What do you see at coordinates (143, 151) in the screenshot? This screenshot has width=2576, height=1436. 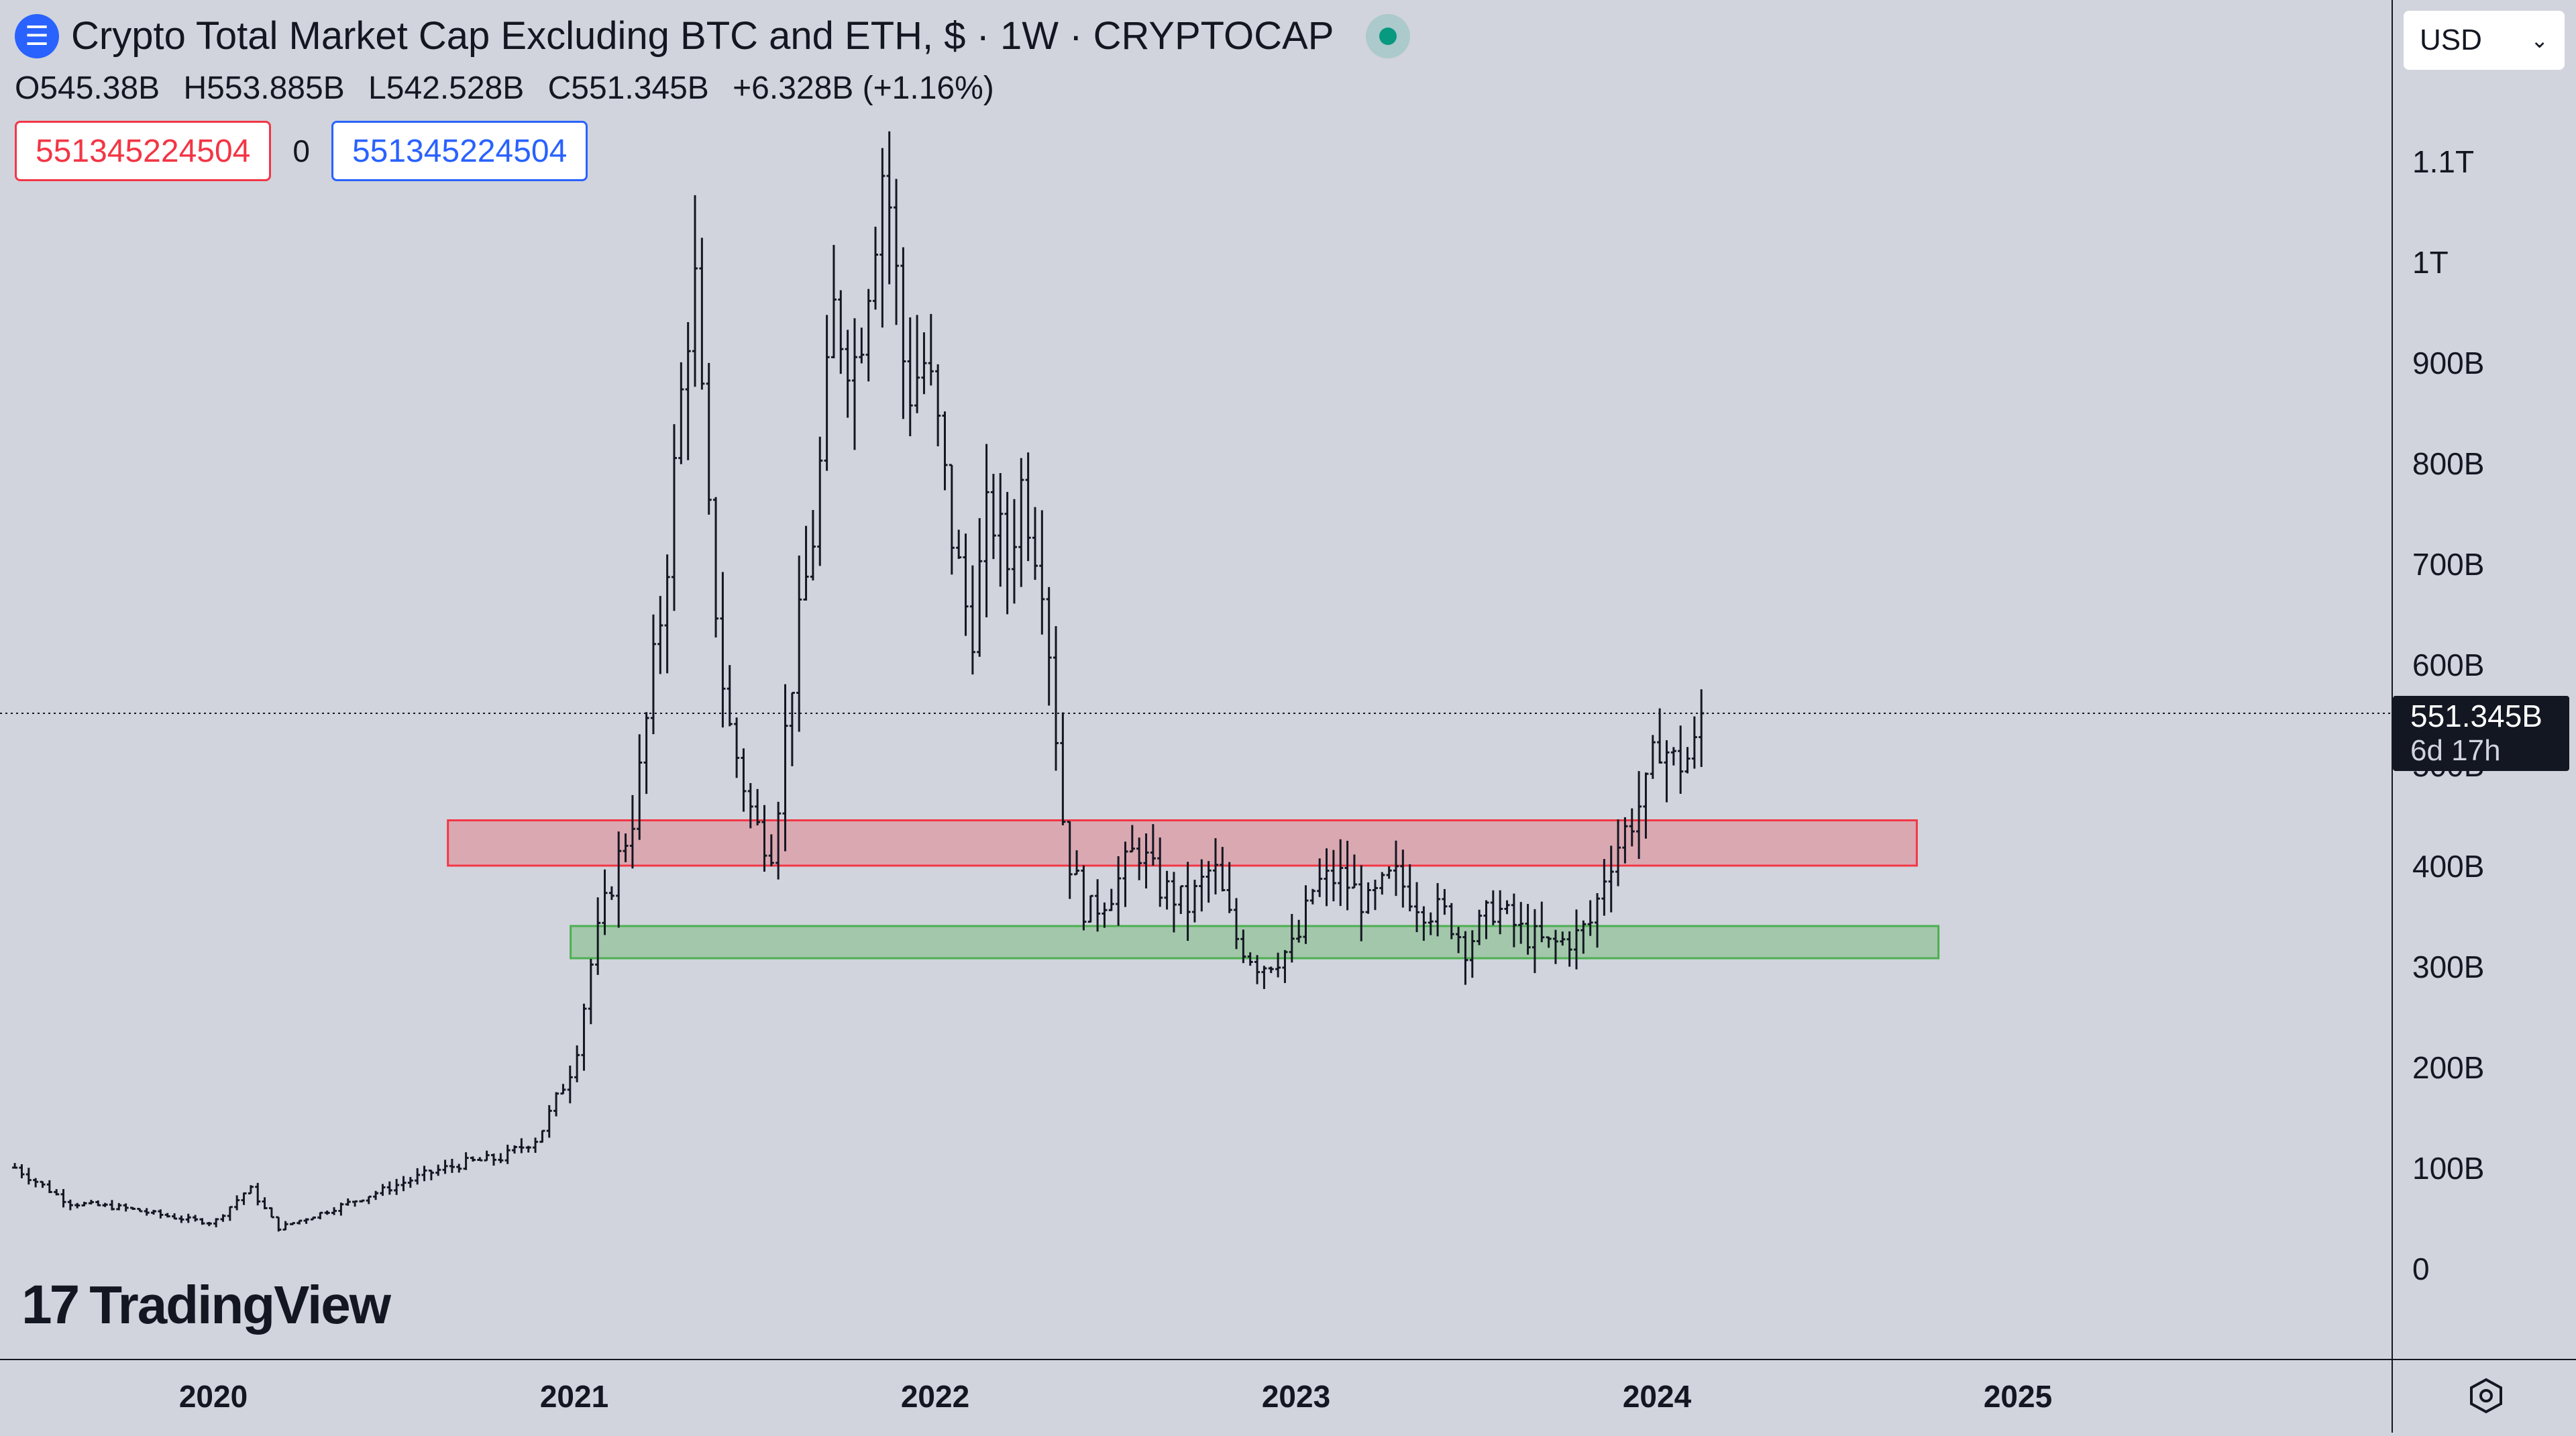 I see `left-value-box: 551345224504` at bounding box center [143, 151].